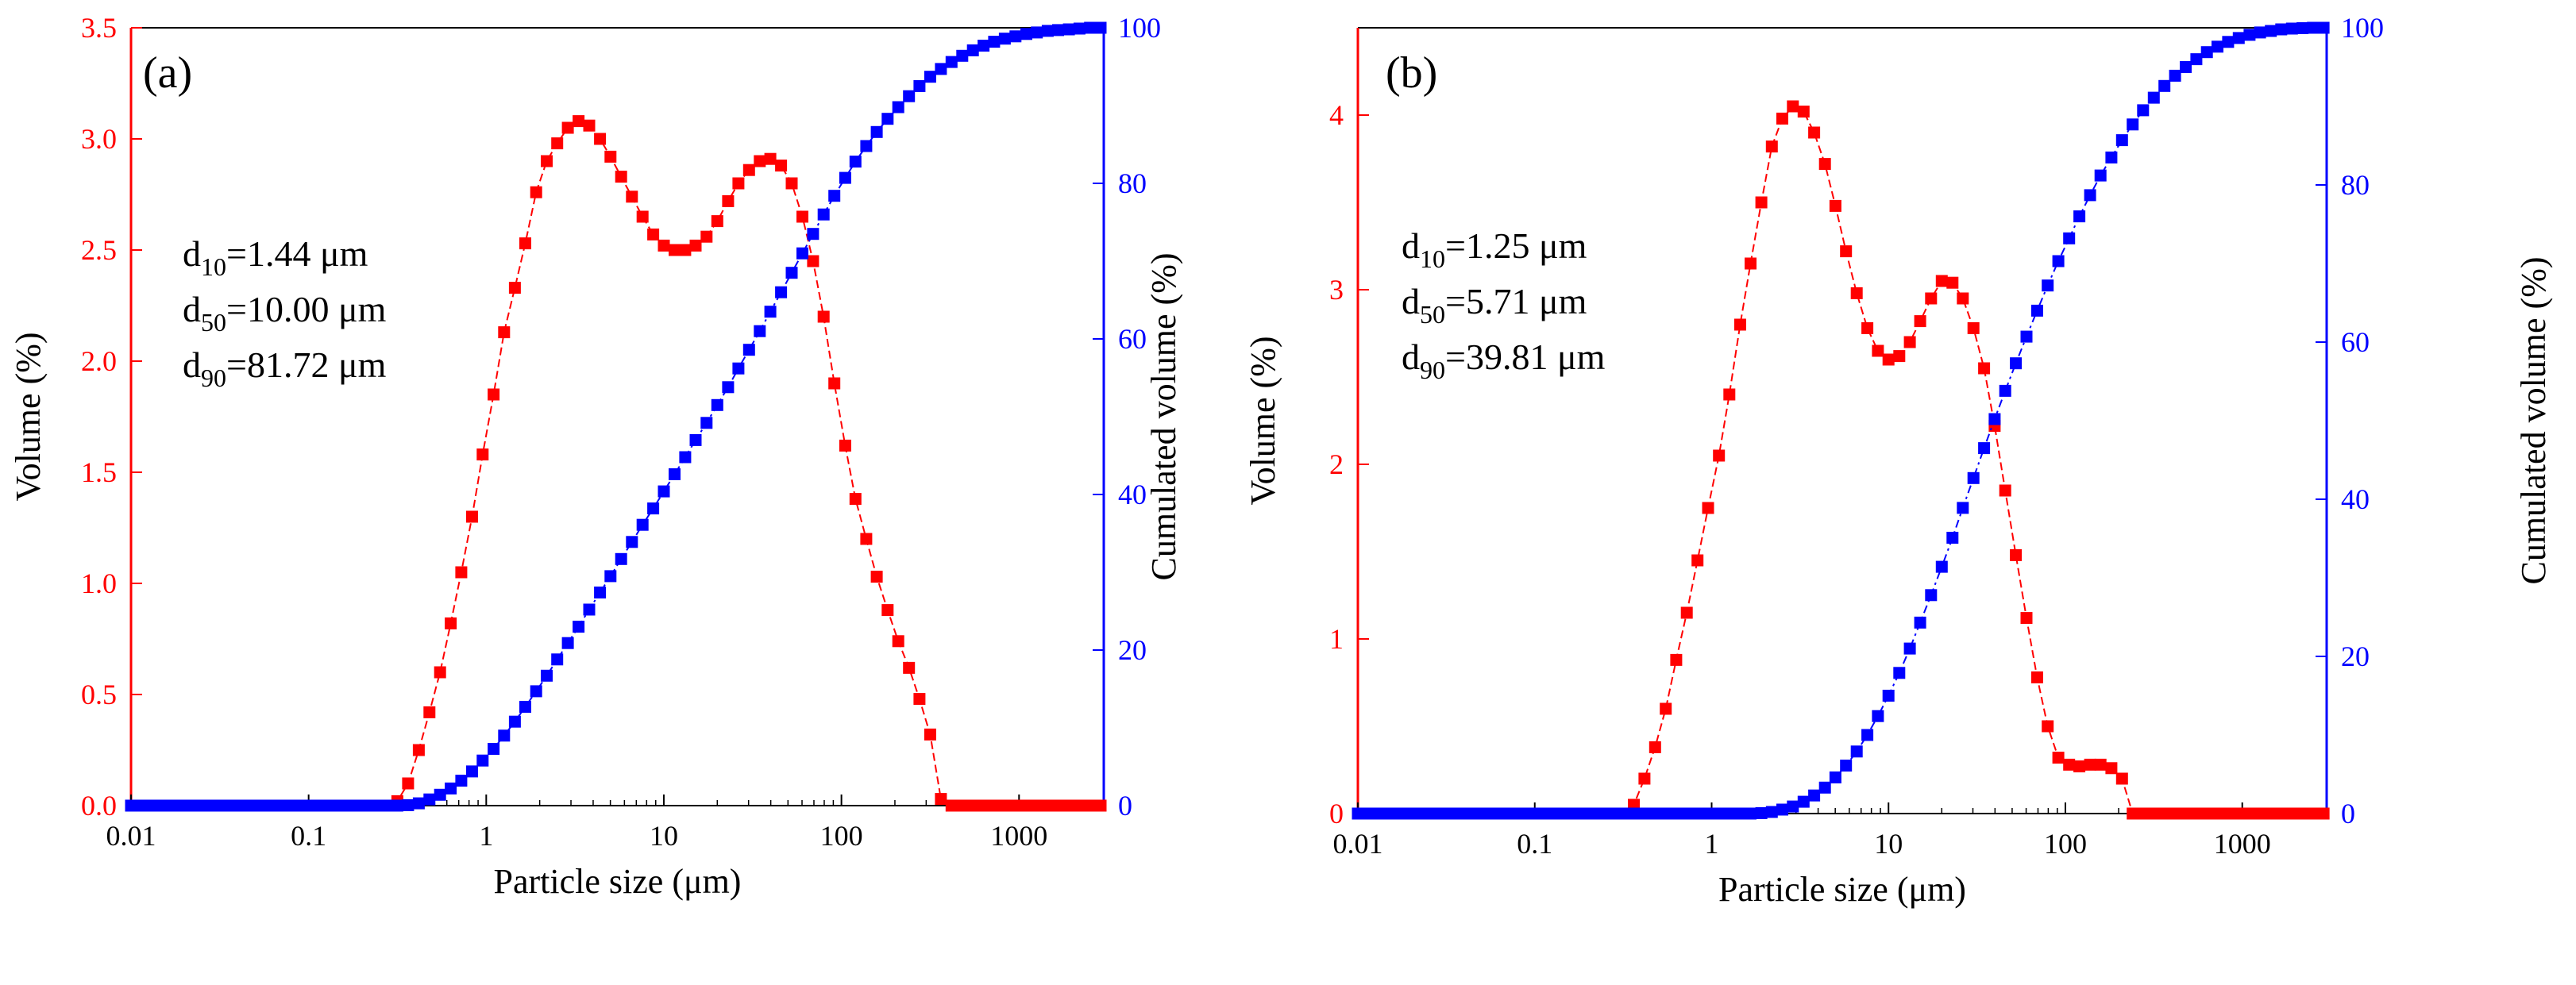  Describe the element at coordinates (1411, 73) in the screenshot. I see `panel-label: (b)` at that location.